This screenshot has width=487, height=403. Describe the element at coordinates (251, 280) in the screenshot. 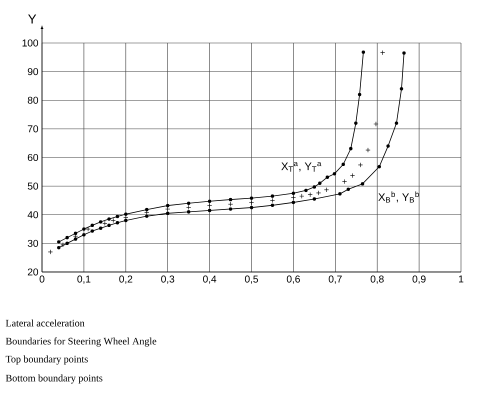

I see `x-tick-label: 0,5` at that location.